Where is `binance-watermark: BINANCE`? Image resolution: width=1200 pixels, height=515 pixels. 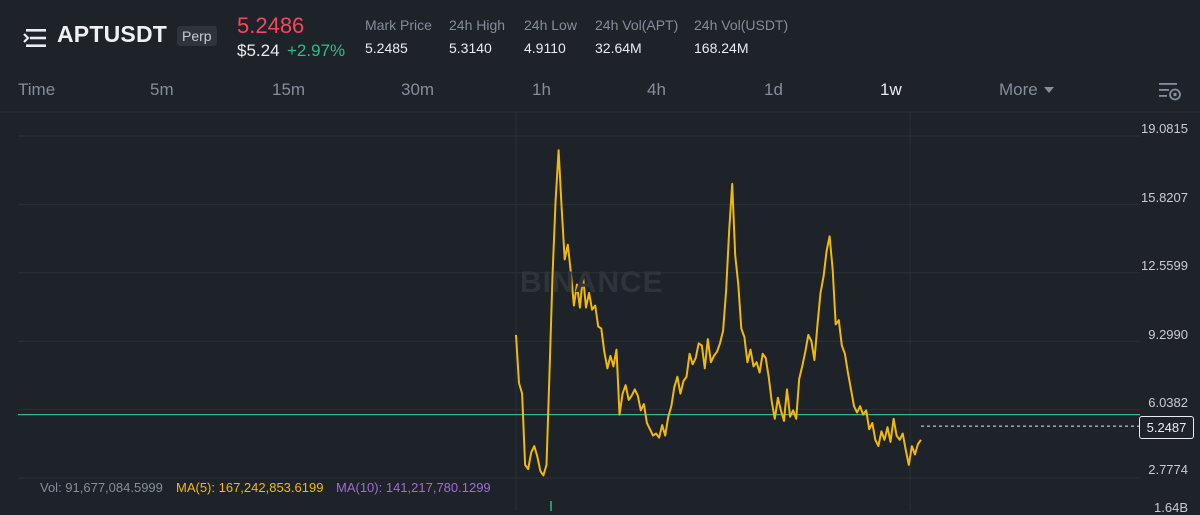 binance-watermark: BINANCE is located at coordinates (592, 282).